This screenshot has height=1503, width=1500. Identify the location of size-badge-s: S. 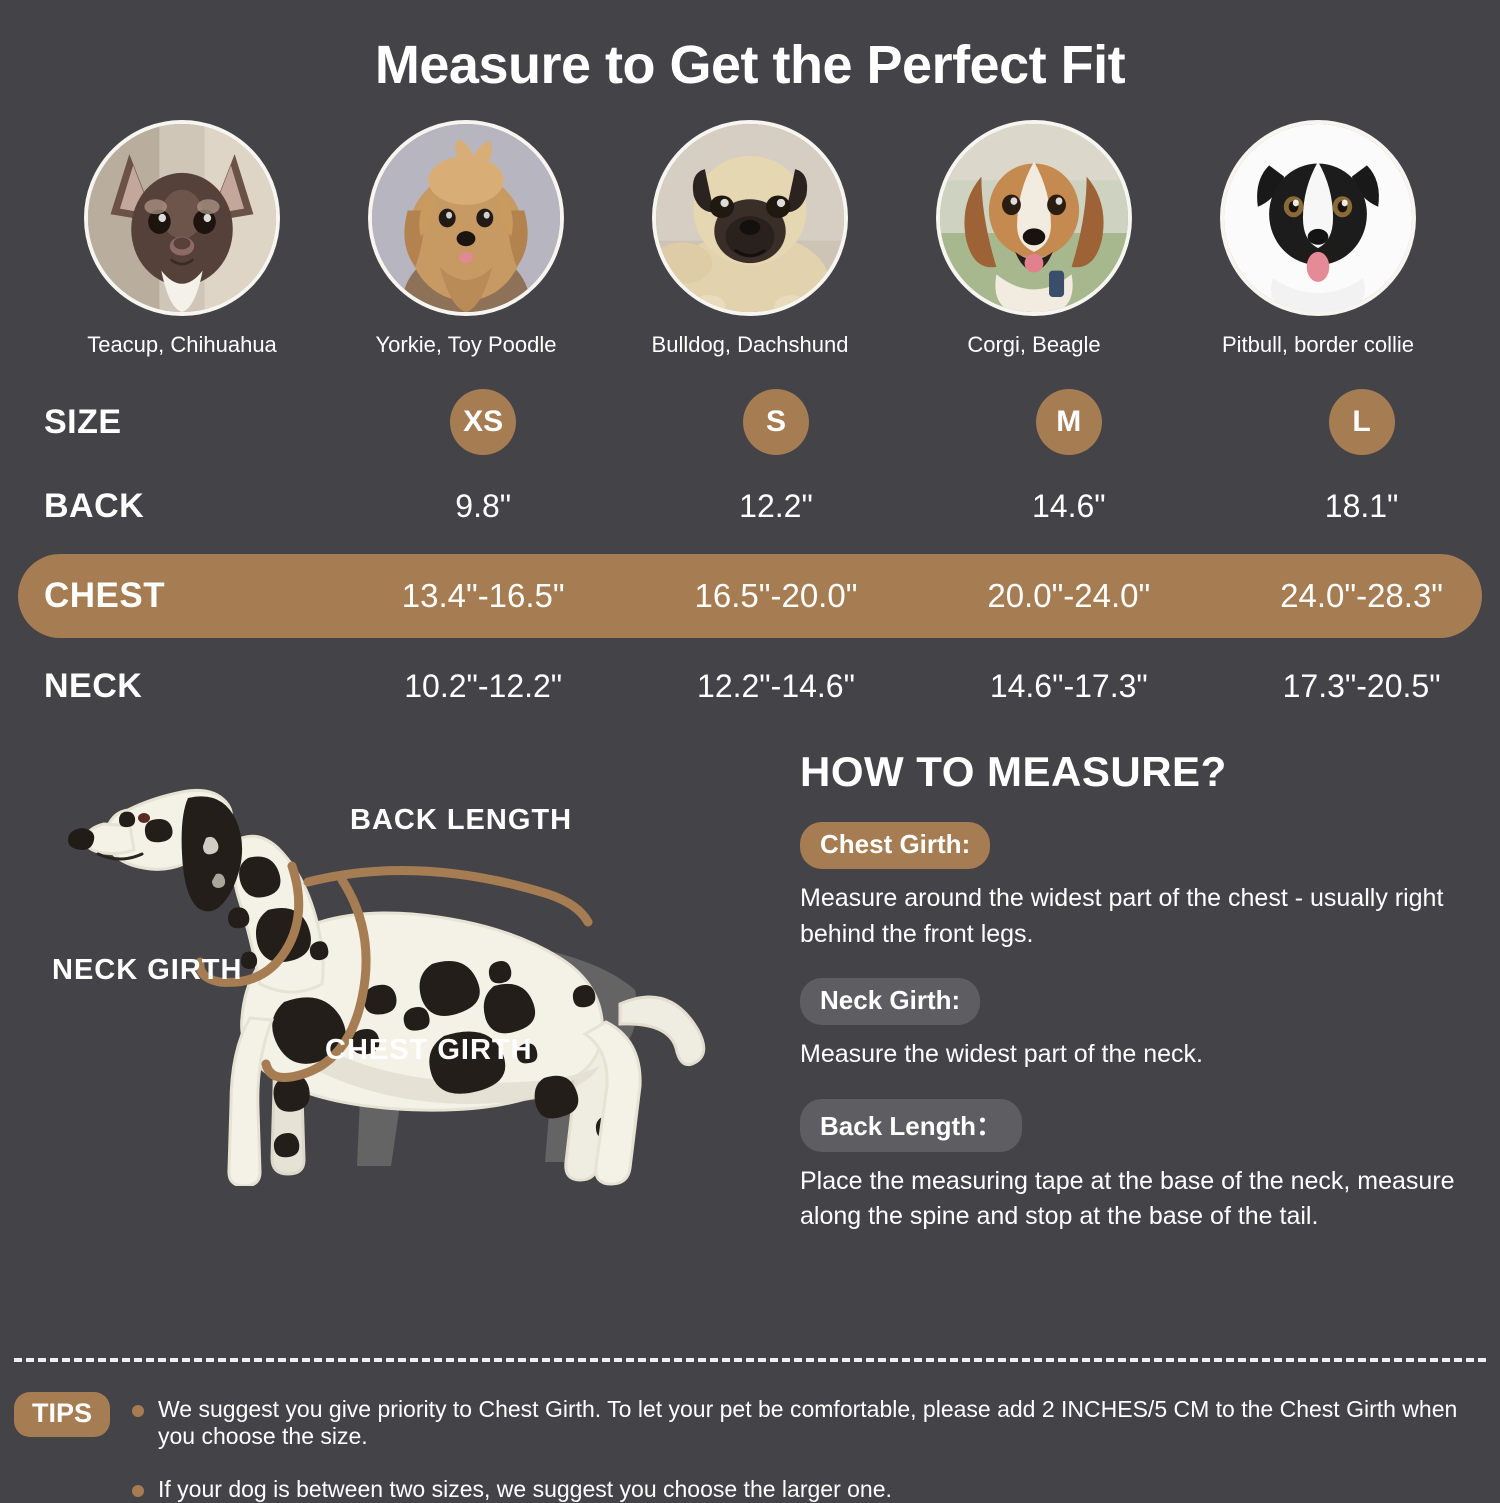
(775, 422).